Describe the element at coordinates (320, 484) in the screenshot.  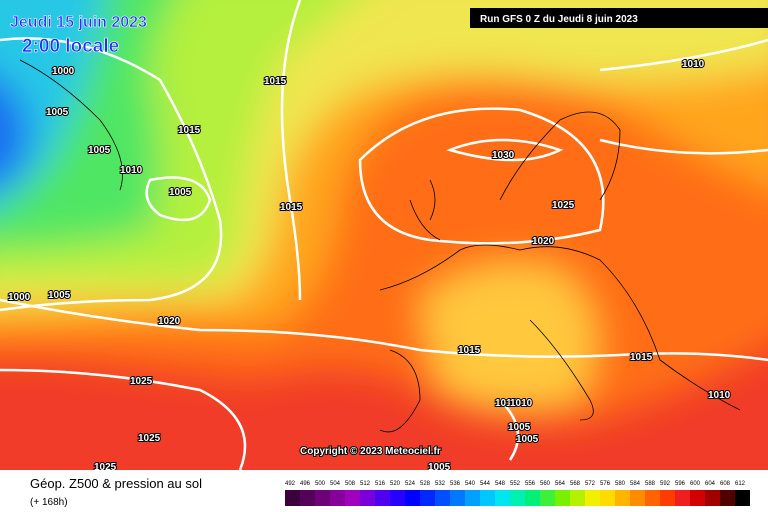
I see `scale-label: 500` at that location.